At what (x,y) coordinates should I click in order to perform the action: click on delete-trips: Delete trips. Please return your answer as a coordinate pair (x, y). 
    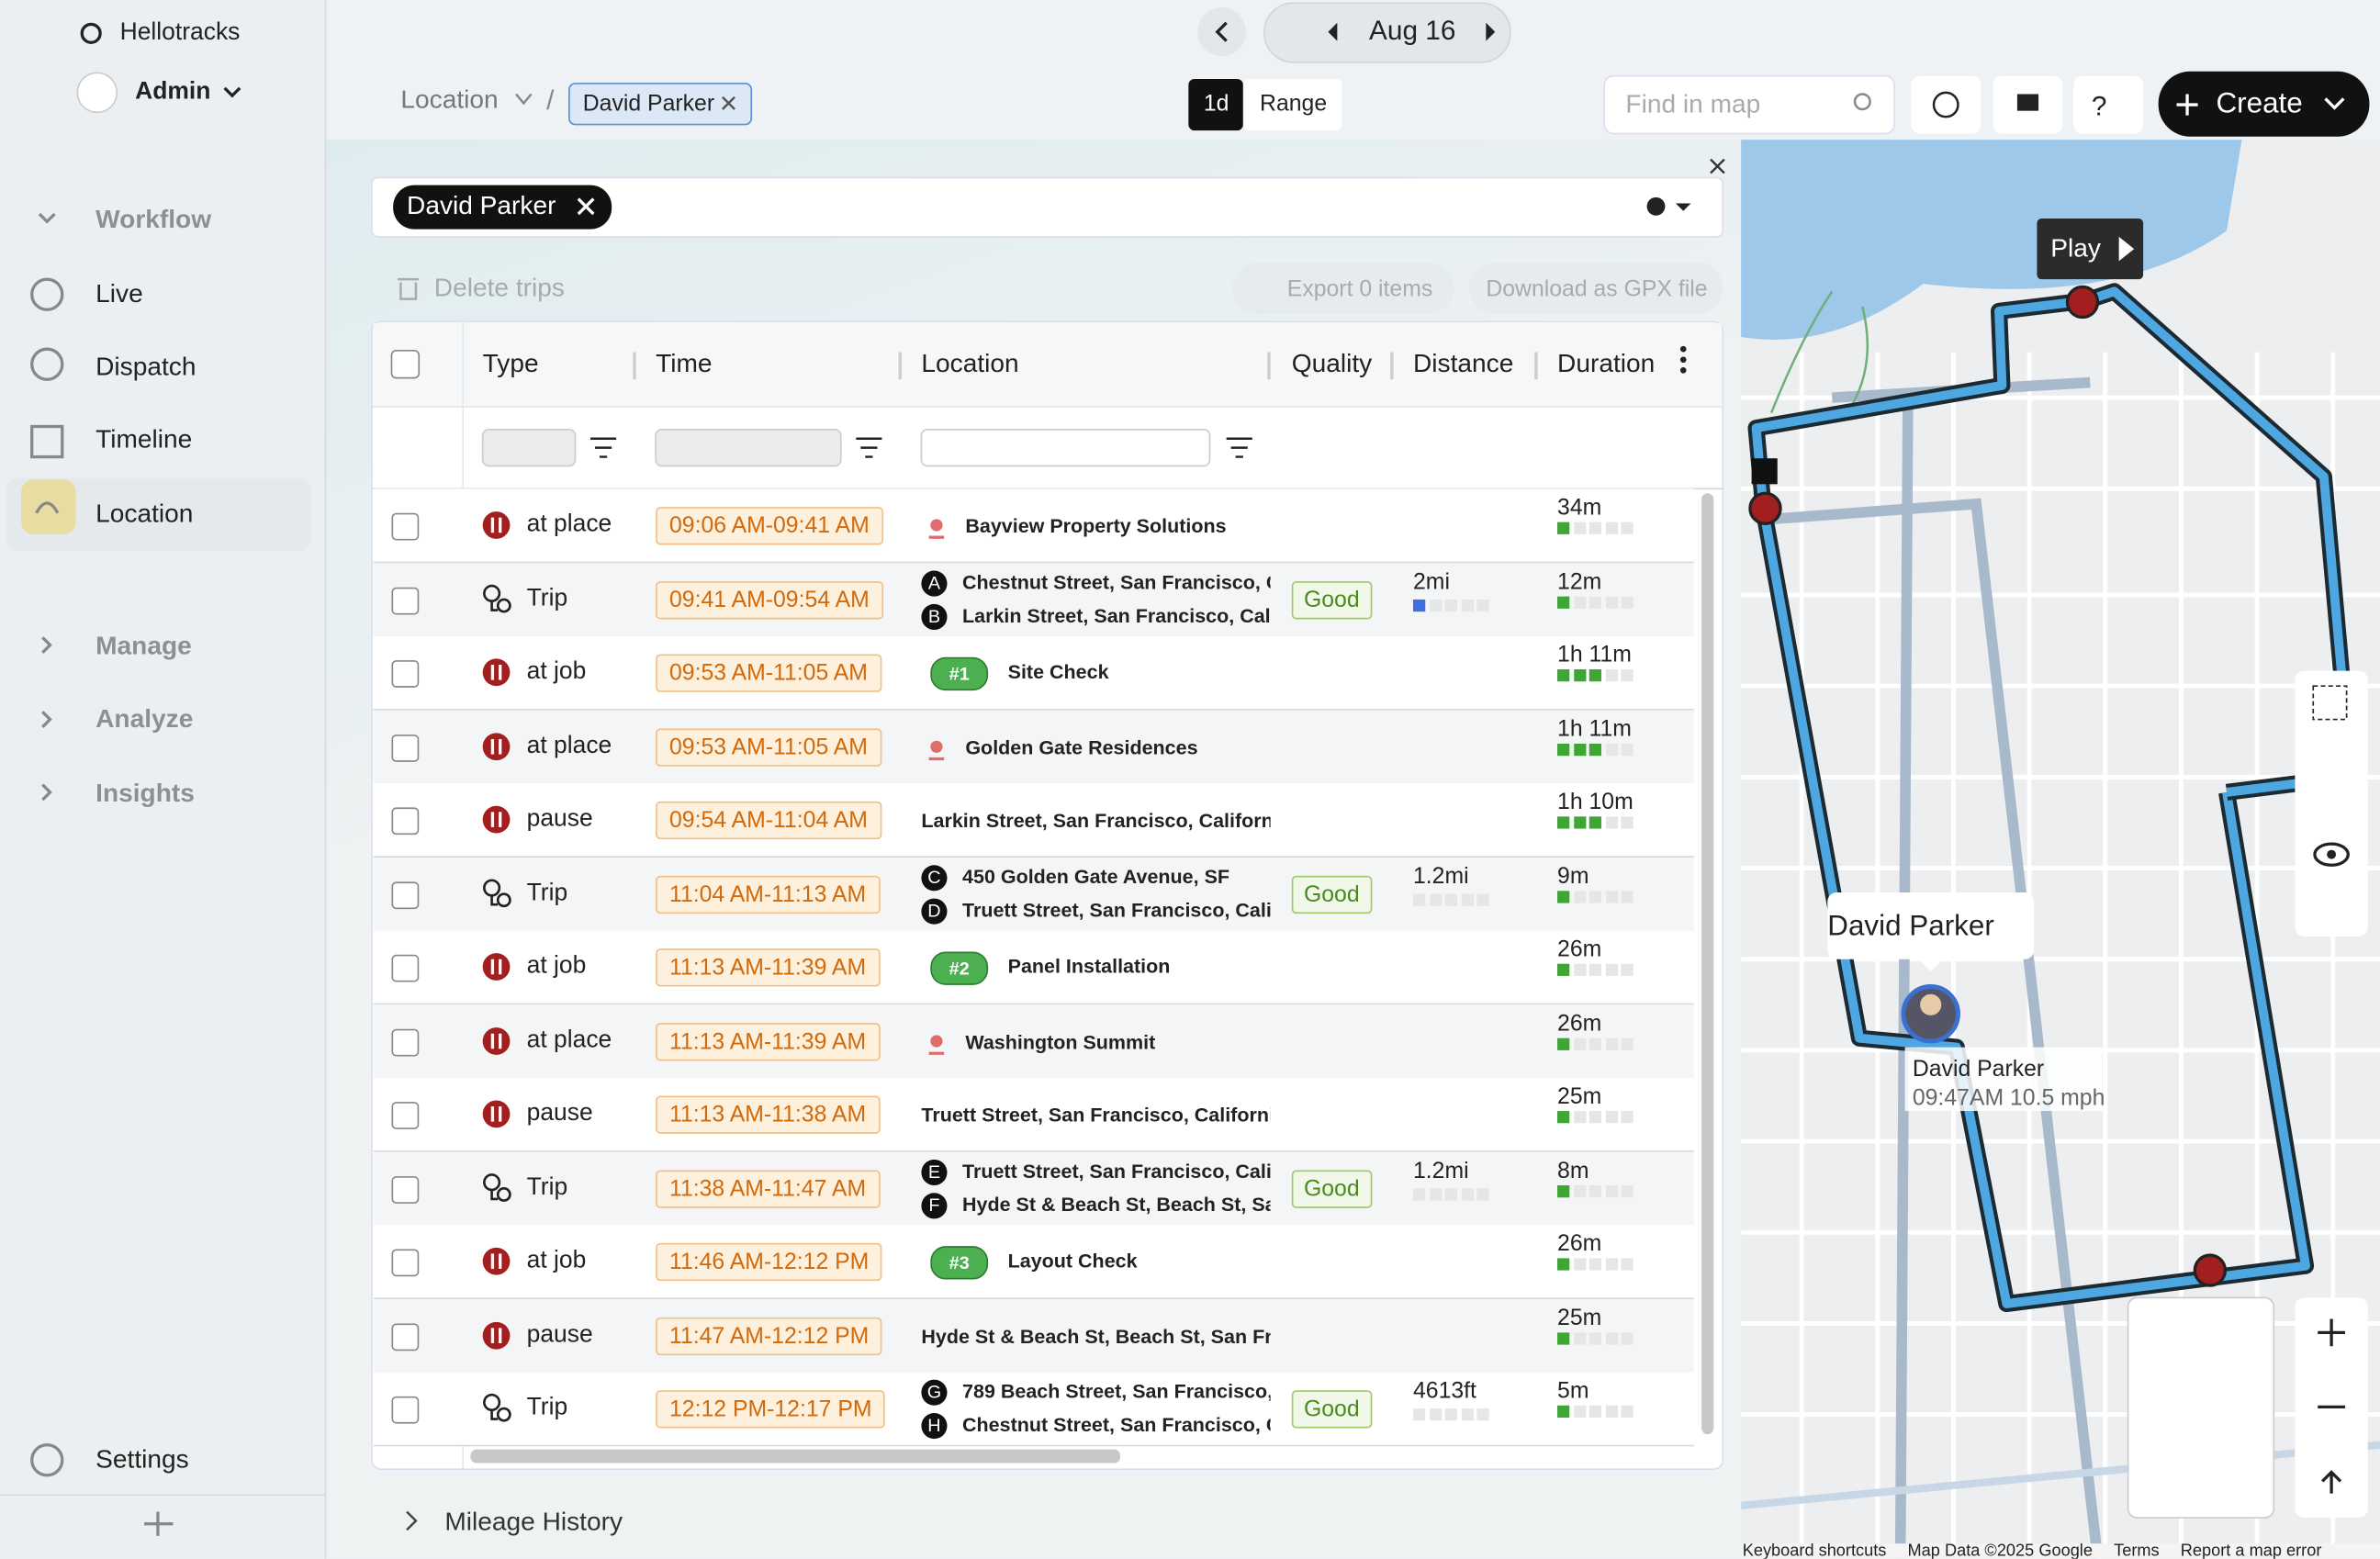
    Looking at the image, I should click on (499, 287).